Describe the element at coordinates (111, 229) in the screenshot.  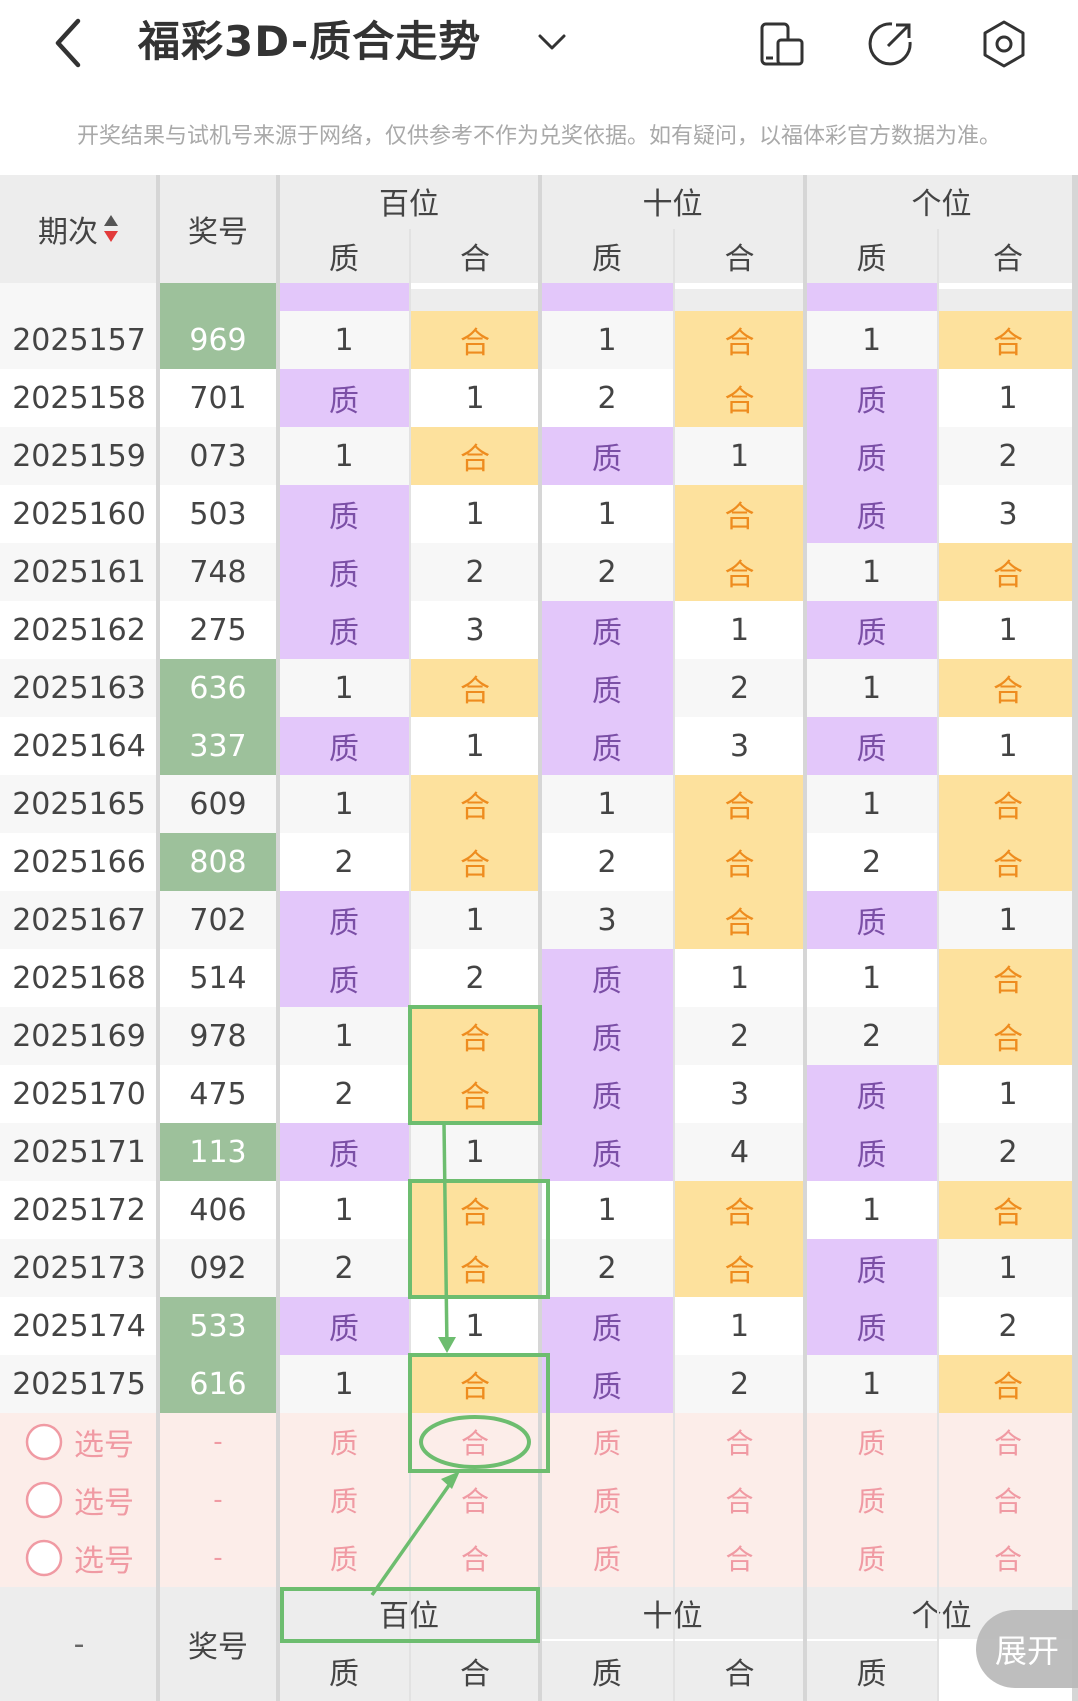
I see `sort-arrows-icon` at that location.